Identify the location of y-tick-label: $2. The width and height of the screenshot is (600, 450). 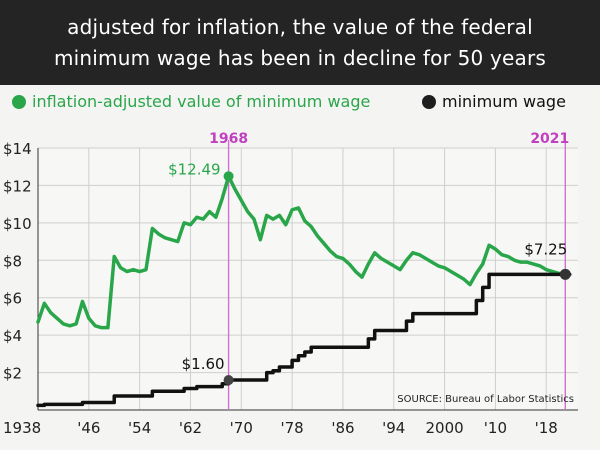
(12, 374).